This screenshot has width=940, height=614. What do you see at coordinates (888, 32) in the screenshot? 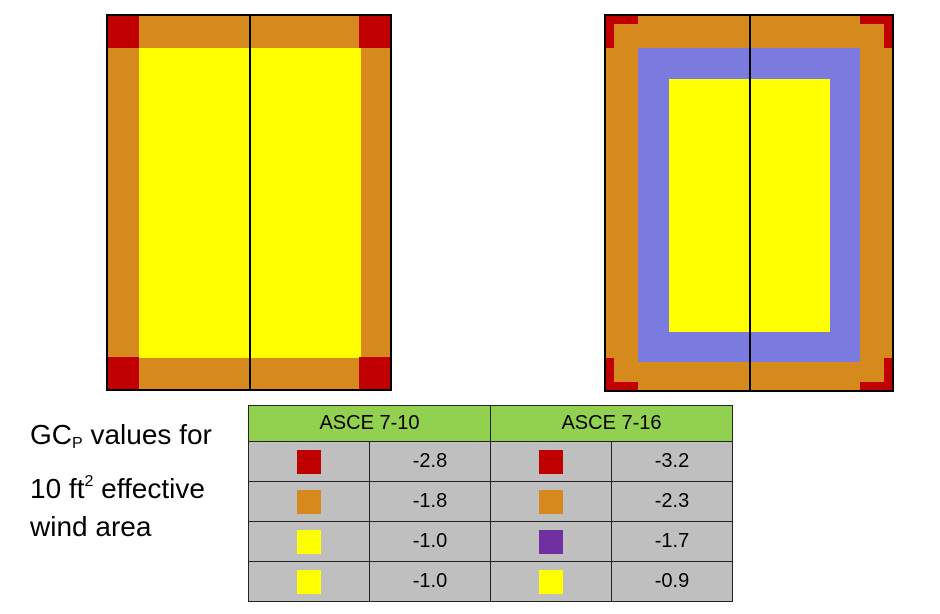
I see `corner-zone-top-right-v` at bounding box center [888, 32].